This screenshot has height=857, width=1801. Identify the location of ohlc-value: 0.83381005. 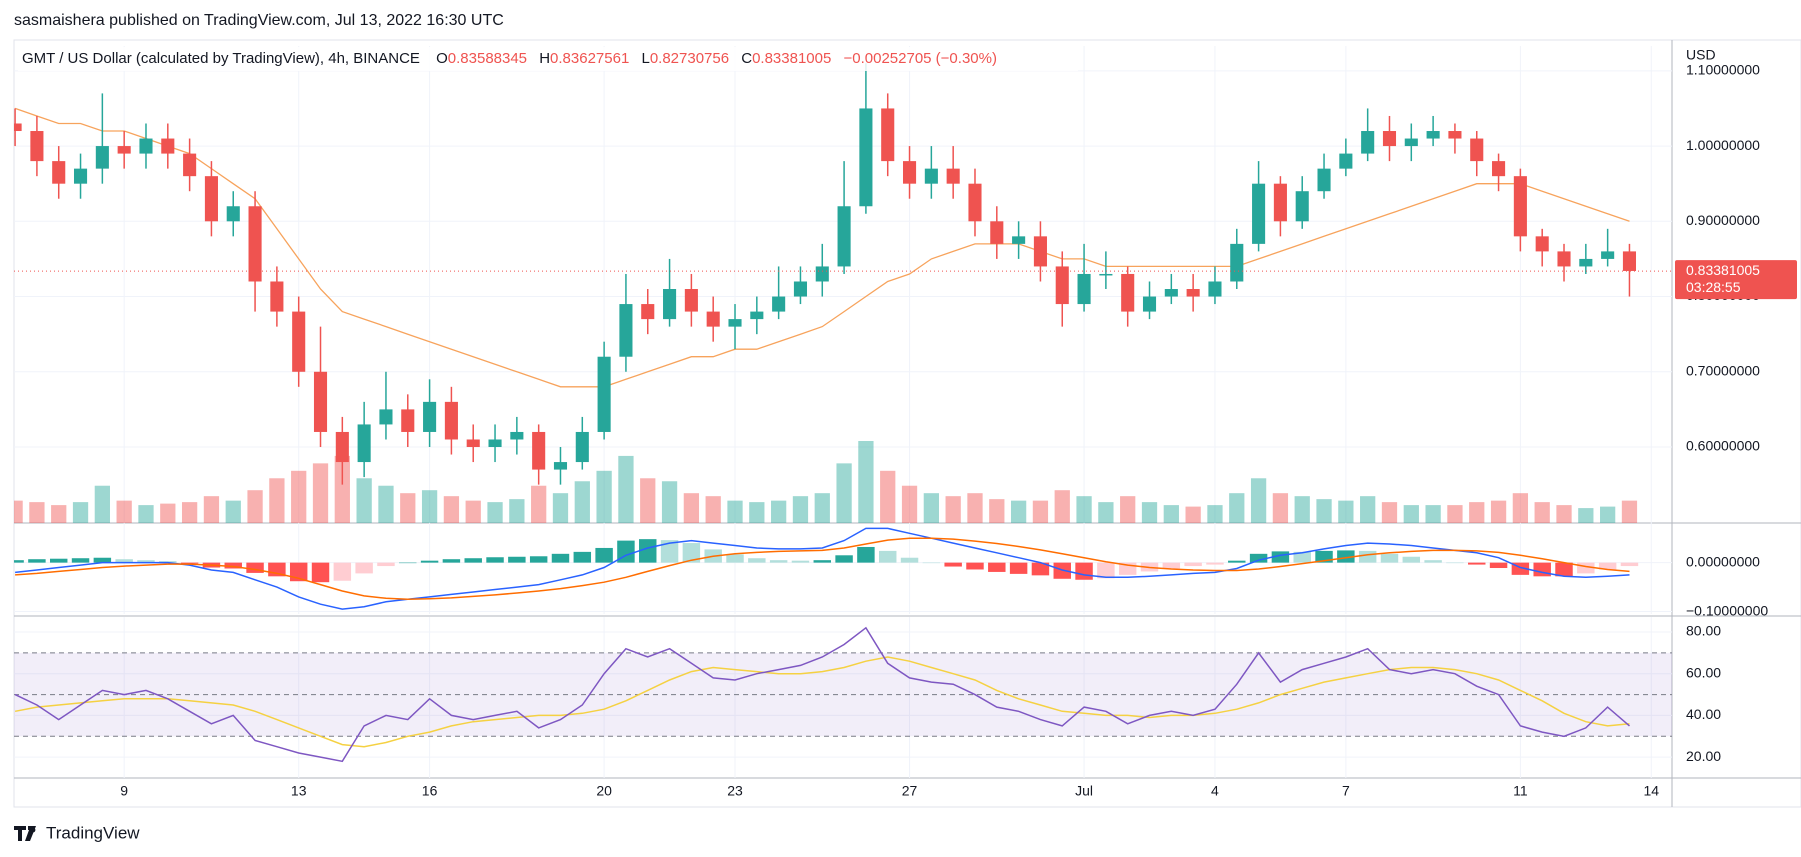
(791, 58).